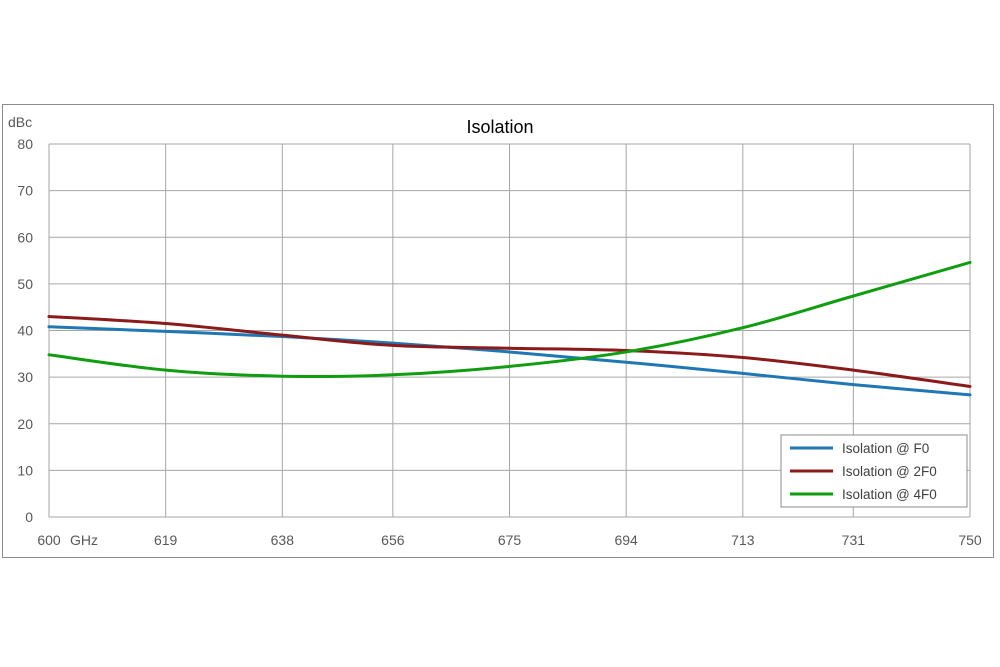 The width and height of the screenshot is (1000, 667). What do you see at coordinates (885, 448) in the screenshot?
I see `legend-entry: Isolation @ F0` at bounding box center [885, 448].